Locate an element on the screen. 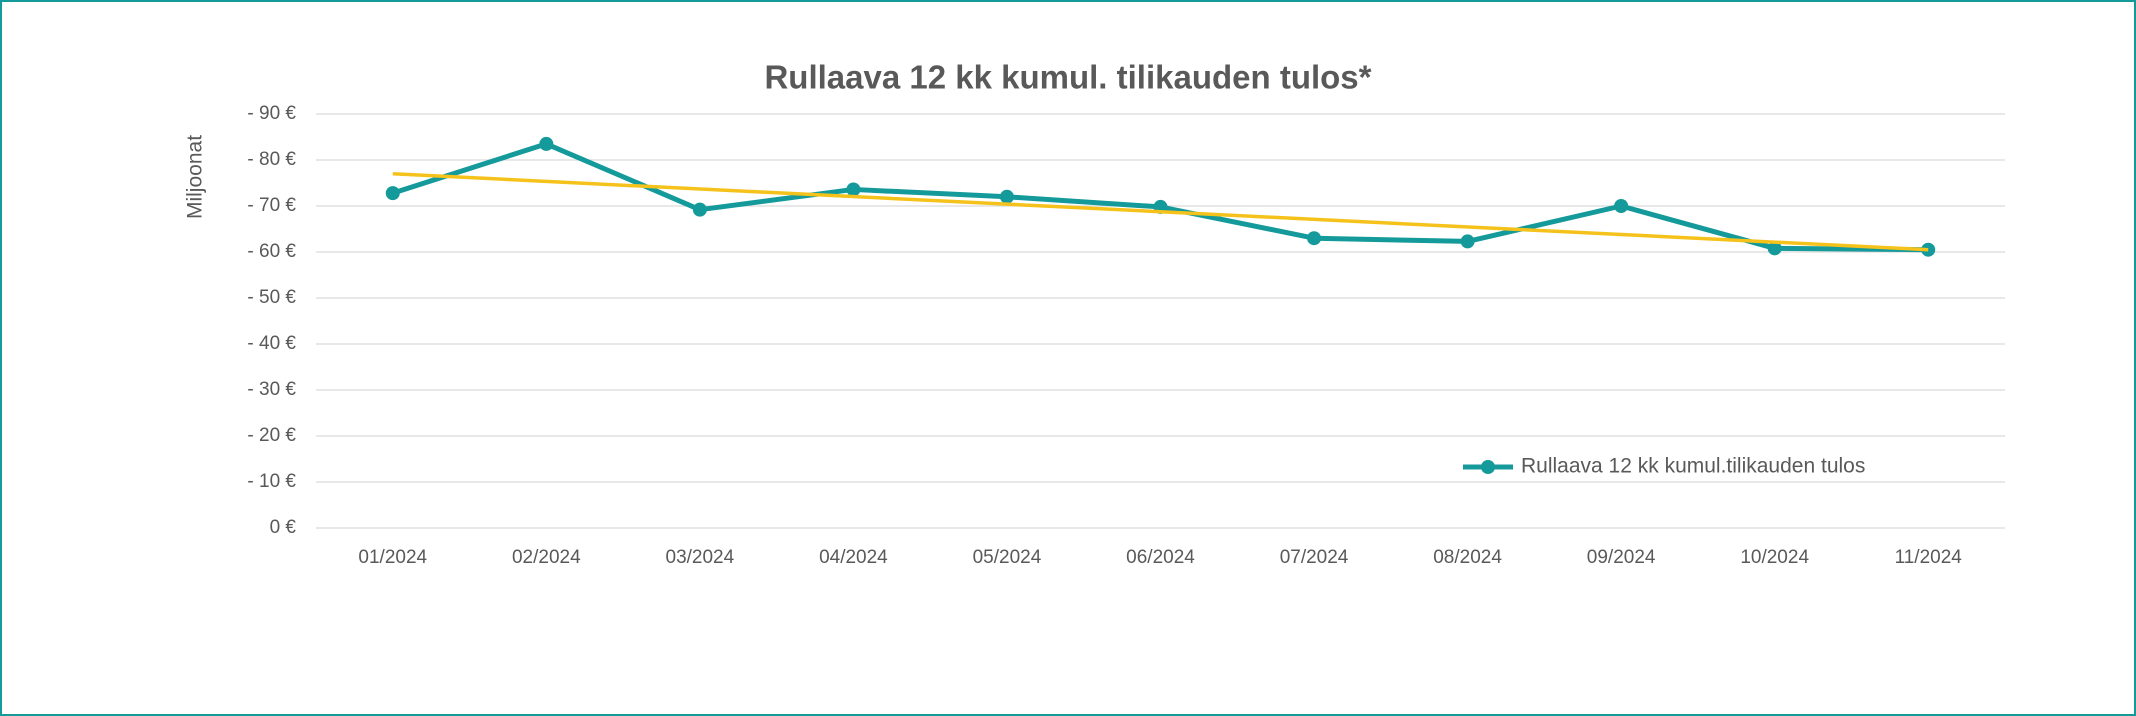 Image resolution: width=2136 pixels, height=716 pixels. x-tick-label: 04/2024 is located at coordinates (853, 557).